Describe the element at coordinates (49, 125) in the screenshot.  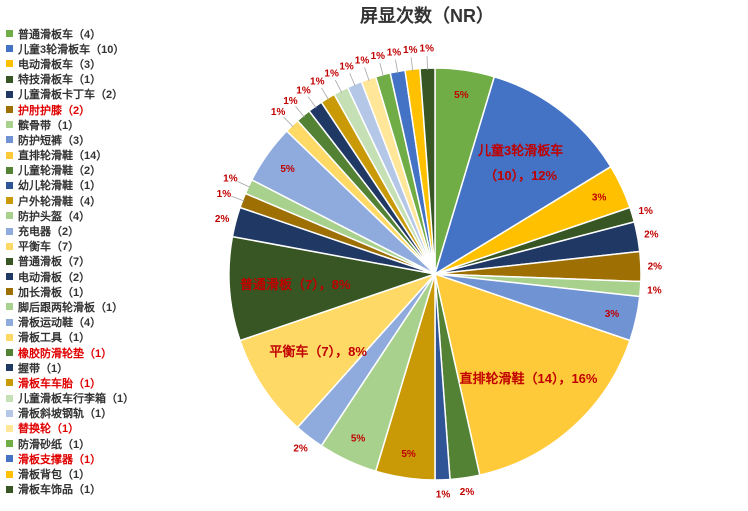
I see `legend-label: 髌骨带（1）` at that location.